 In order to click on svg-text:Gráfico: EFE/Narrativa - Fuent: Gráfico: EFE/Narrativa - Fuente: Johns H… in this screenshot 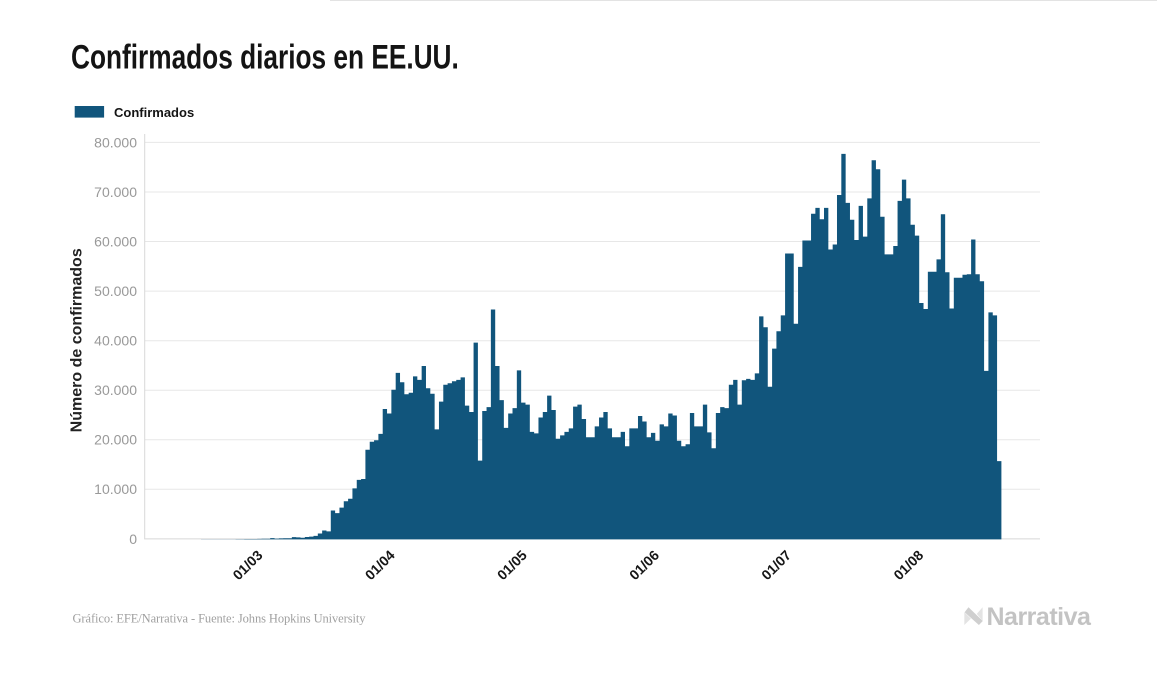, I will do `click(220, 619)`.